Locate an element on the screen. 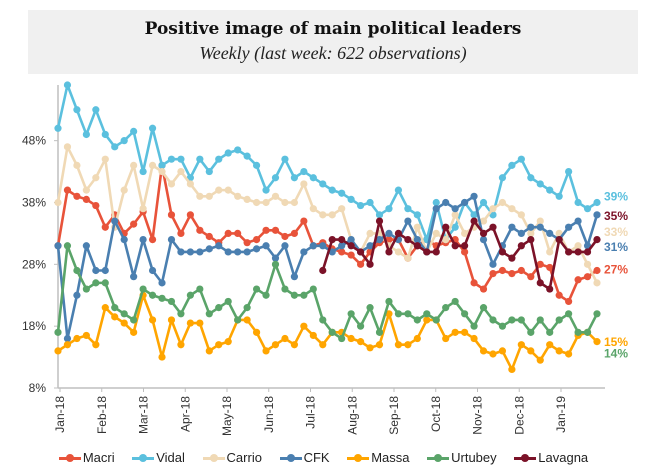  legend-swatch-macri is located at coordinates (69, 458).